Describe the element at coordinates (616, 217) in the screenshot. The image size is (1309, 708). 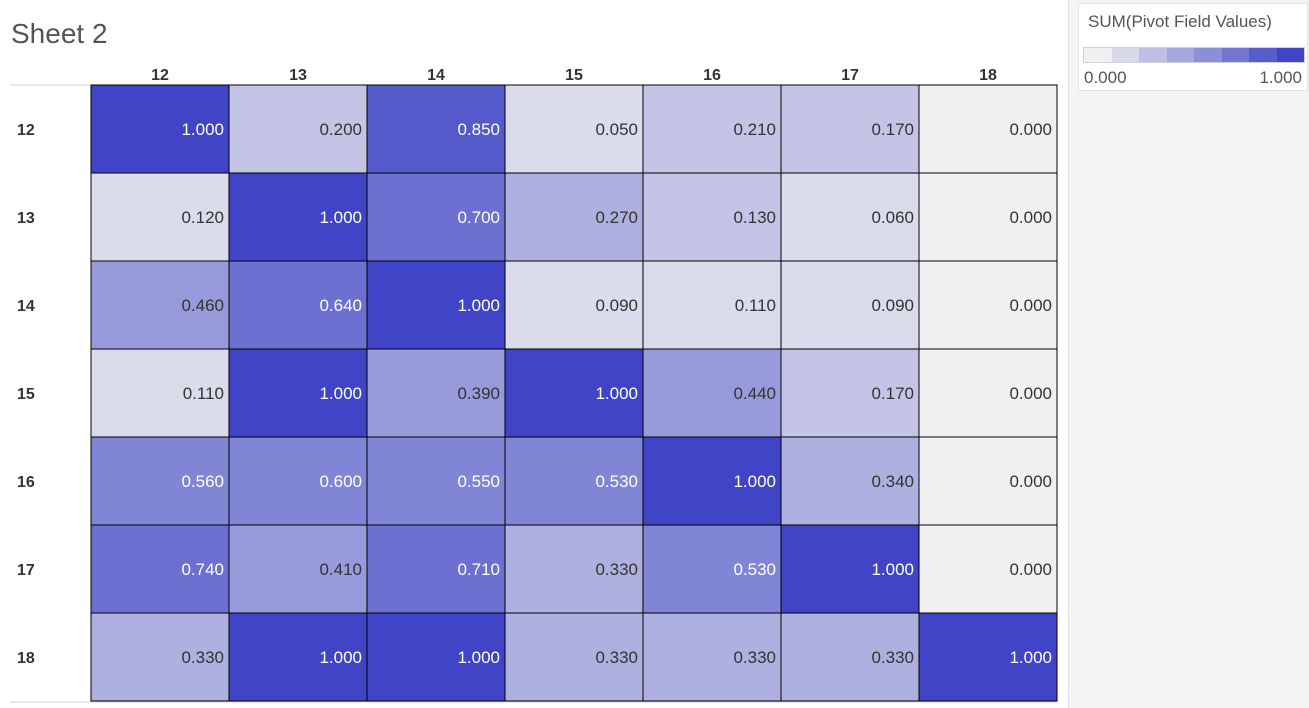
I see `cell-value-label: 0.270` at that location.